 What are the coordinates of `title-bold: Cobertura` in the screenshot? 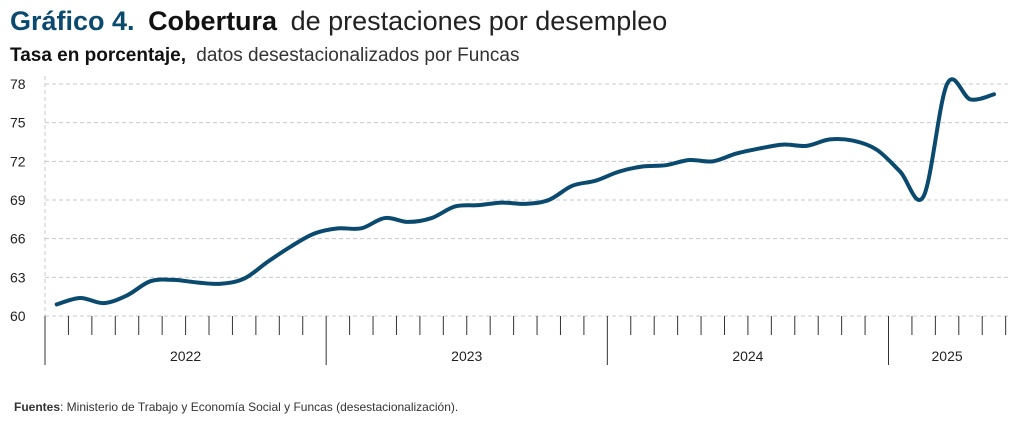 It's located at (213, 21).